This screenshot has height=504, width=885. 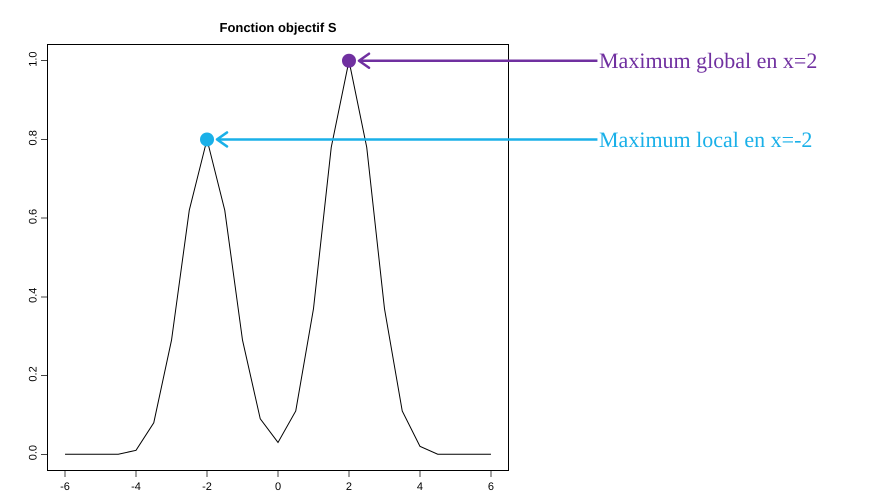 I want to click on x-tick-label: 2, so click(x=349, y=487).